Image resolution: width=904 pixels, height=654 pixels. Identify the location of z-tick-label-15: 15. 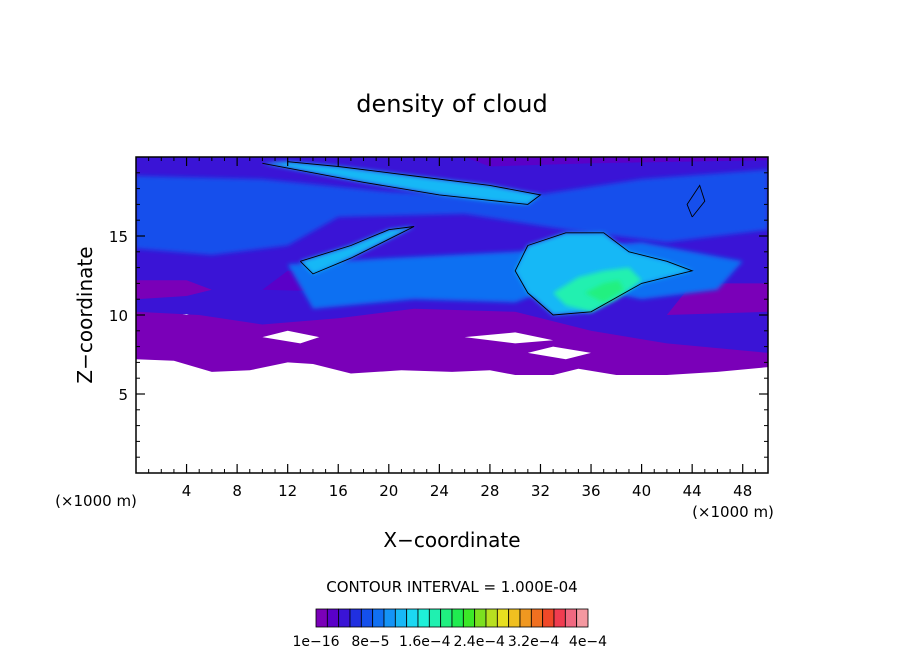
(118, 237).